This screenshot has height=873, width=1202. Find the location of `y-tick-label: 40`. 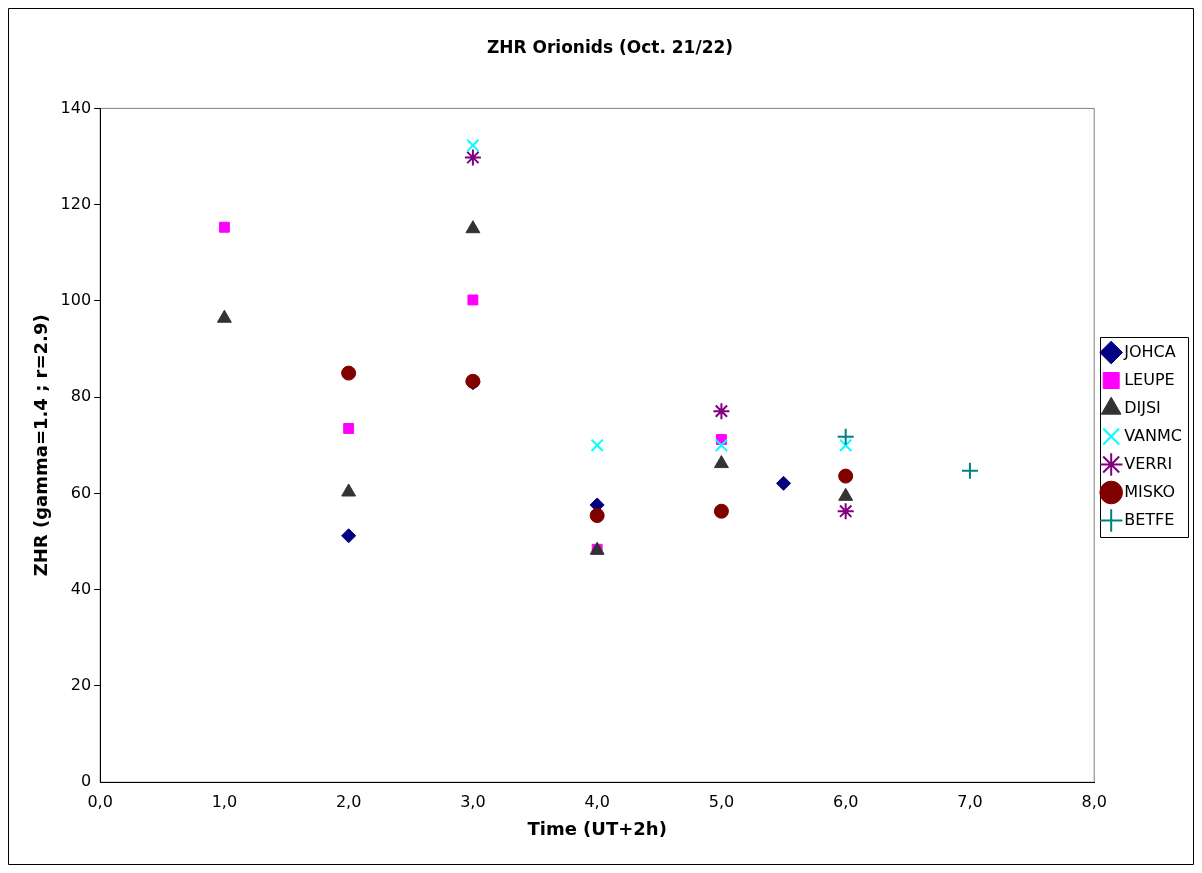

y-tick-label: 40 is located at coordinates (81, 588).